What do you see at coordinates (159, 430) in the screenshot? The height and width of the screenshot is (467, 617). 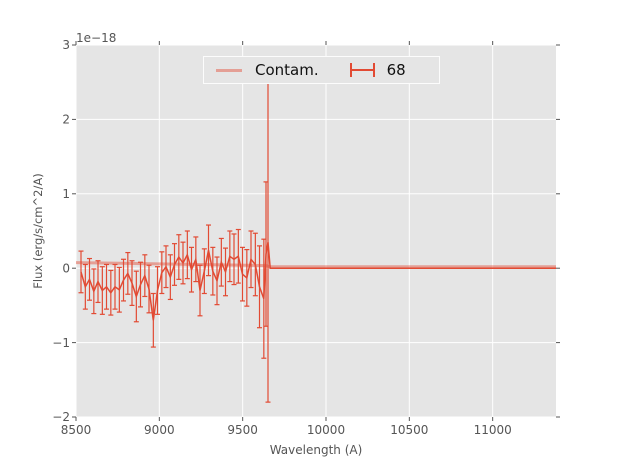 I see `x-tick-label: 9000` at bounding box center [159, 430].